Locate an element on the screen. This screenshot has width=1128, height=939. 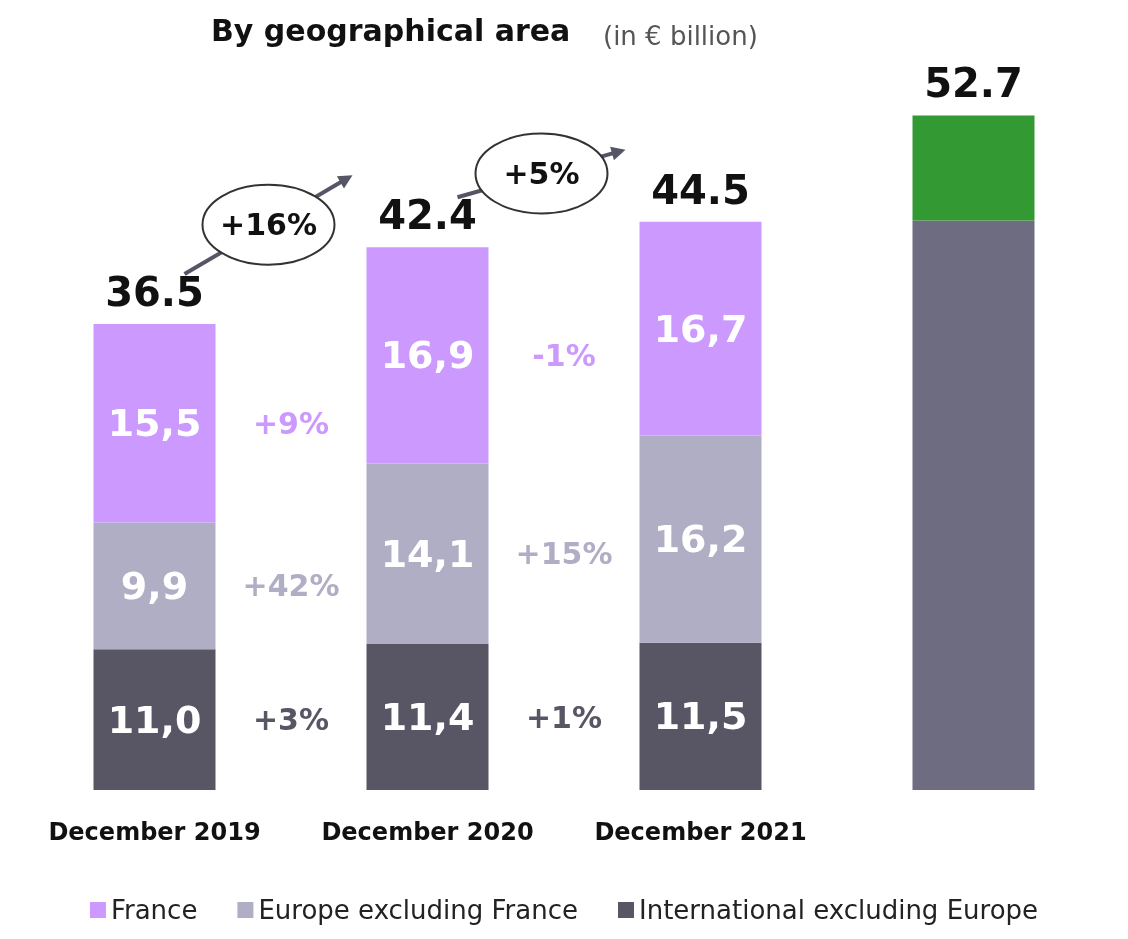
x-tick-label: December 2019 is located at coordinates (154, 832).